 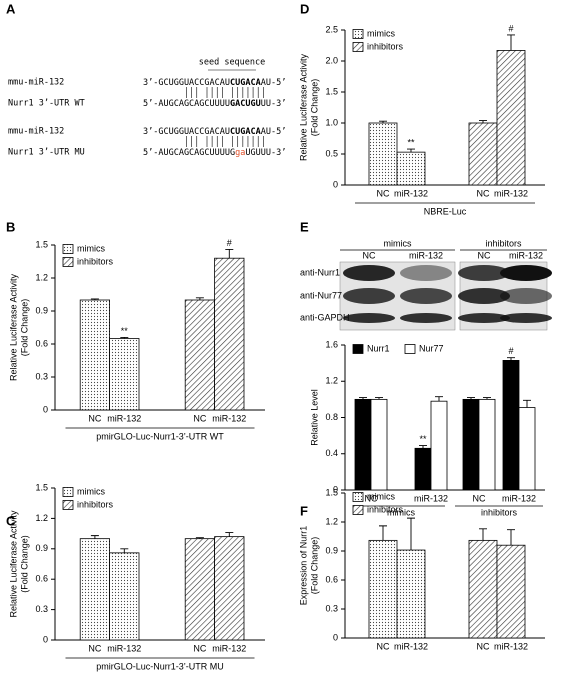 I want to click on blot-lane: miR-132, so click(x=426, y=255).